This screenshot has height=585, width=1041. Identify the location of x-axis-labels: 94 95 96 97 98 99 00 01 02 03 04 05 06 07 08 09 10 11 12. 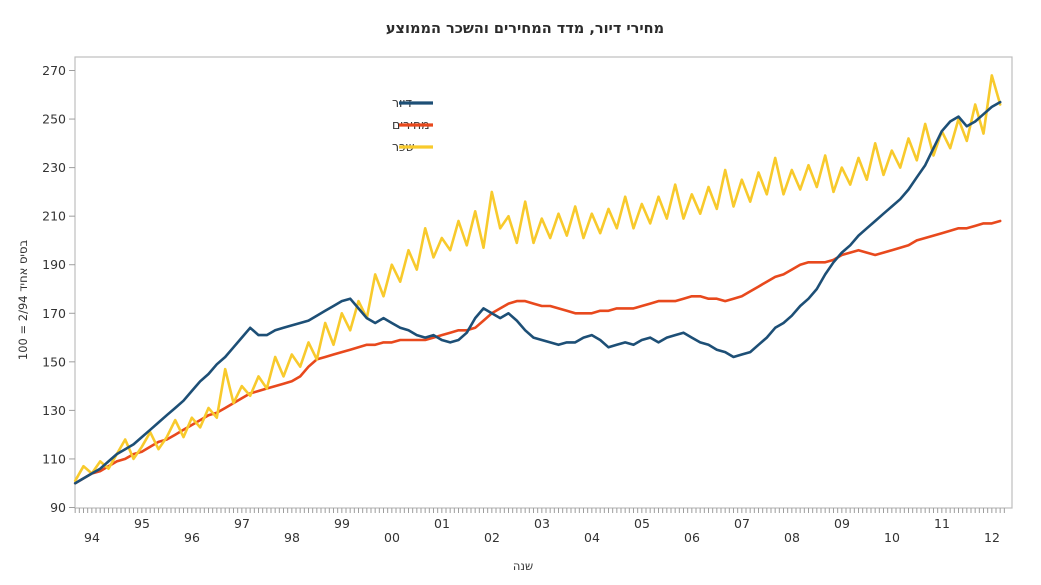
(542, 530).